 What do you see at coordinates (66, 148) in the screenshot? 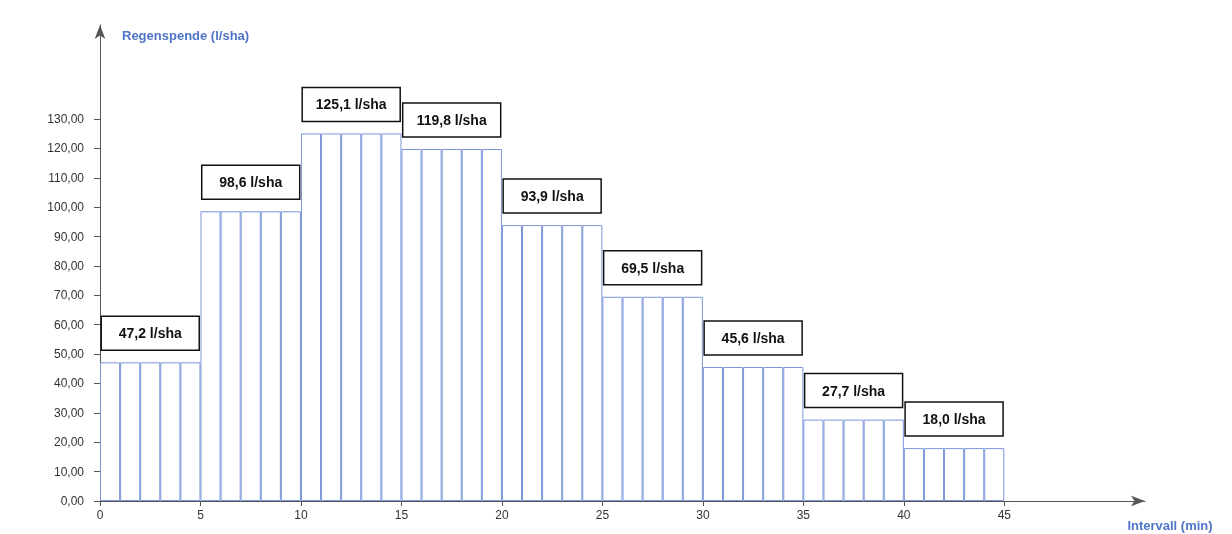
I see `y-tick-label: 120,00` at bounding box center [66, 148].